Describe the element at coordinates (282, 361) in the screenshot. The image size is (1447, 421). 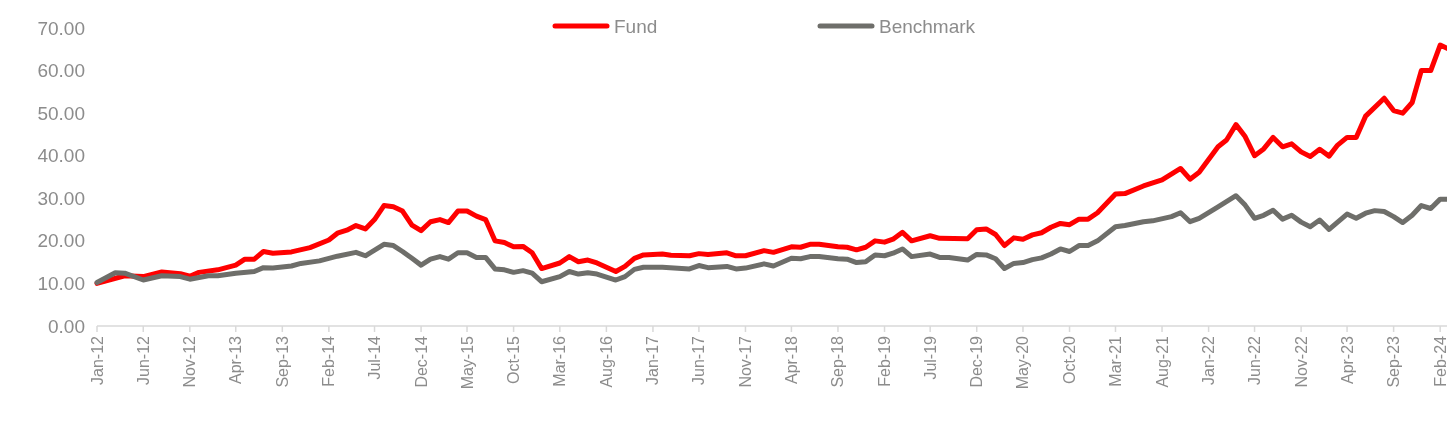
I see `x-tick-label: Sep-13` at that location.